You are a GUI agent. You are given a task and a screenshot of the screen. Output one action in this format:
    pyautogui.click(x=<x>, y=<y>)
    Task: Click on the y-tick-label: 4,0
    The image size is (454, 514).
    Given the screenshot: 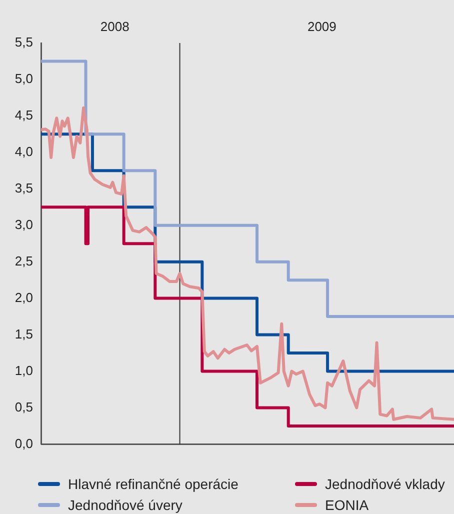 What is the action you would take?
    pyautogui.click(x=23, y=151)
    